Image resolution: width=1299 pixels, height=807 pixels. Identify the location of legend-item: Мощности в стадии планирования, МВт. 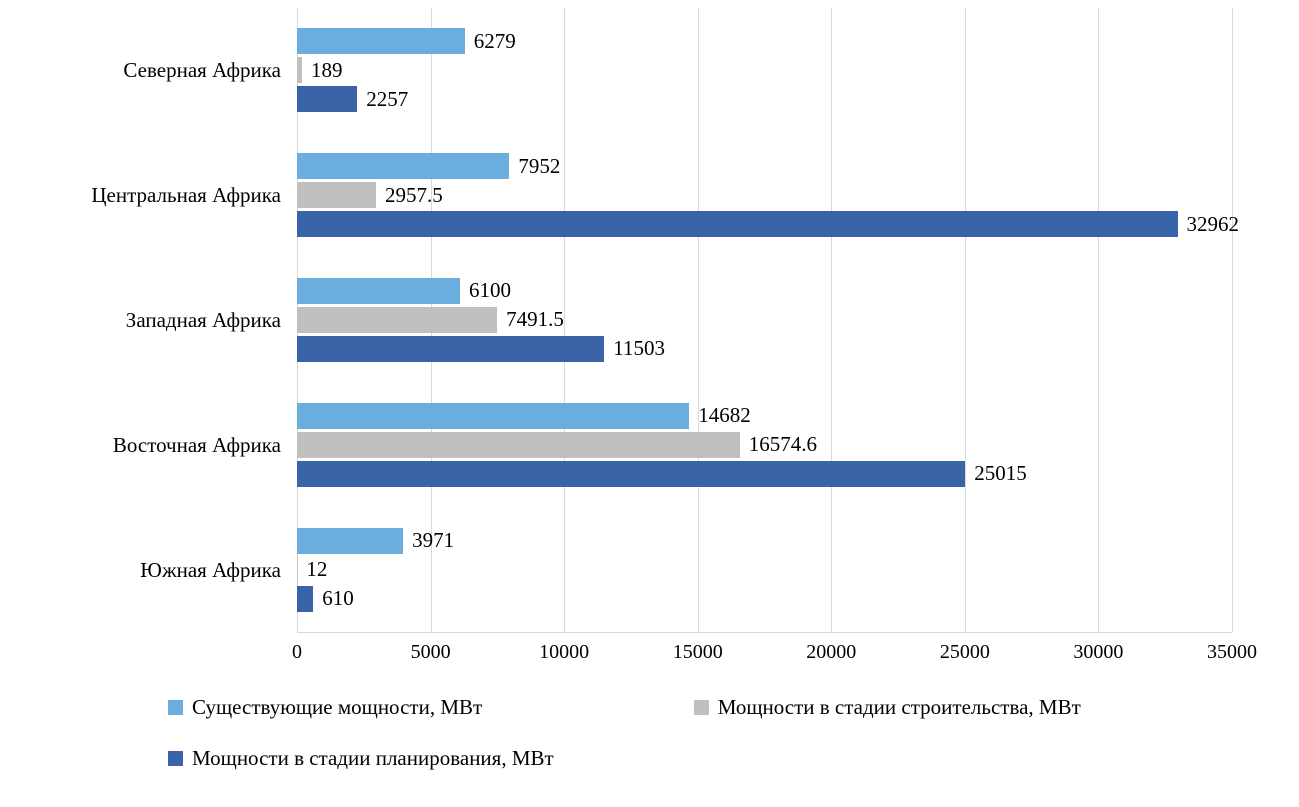
(361, 758).